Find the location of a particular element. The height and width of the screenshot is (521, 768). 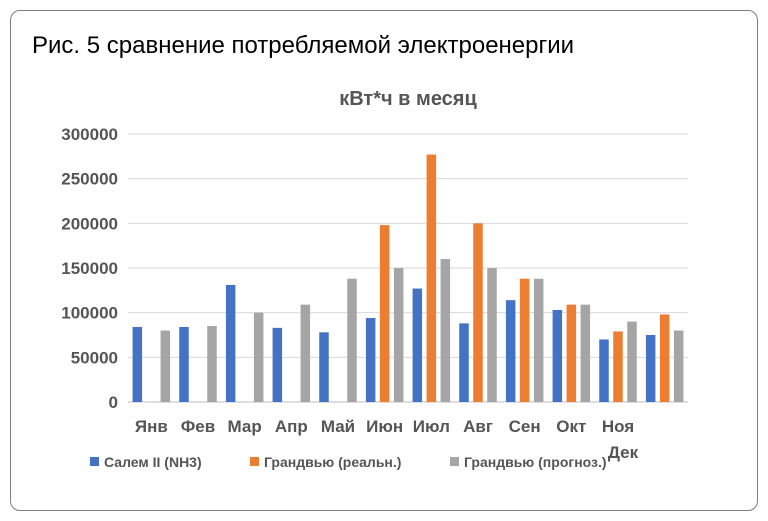

y-tick-label: 200000 is located at coordinates (89, 223).